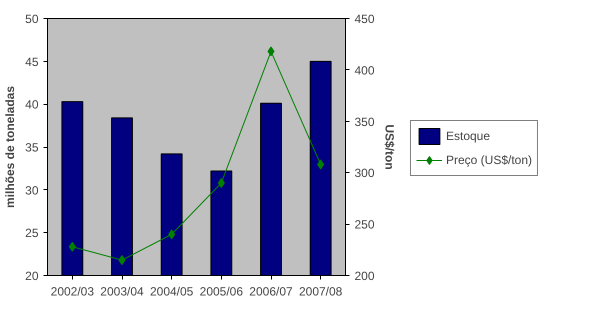 This screenshot has width=600, height=324. What do you see at coordinates (489, 159) in the screenshot?
I see `legend-label: Preço (US$/ton)` at bounding box center [489, 159].